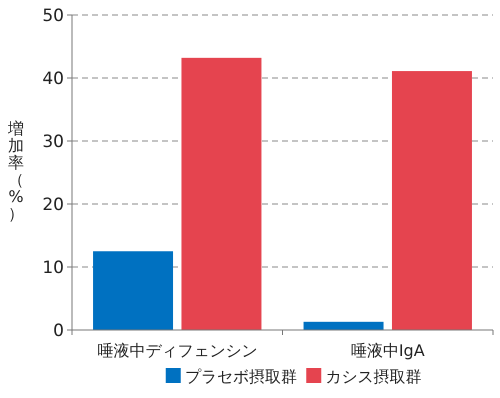  I want to click on legend-label: カシス摂取群, so click(373, 376).